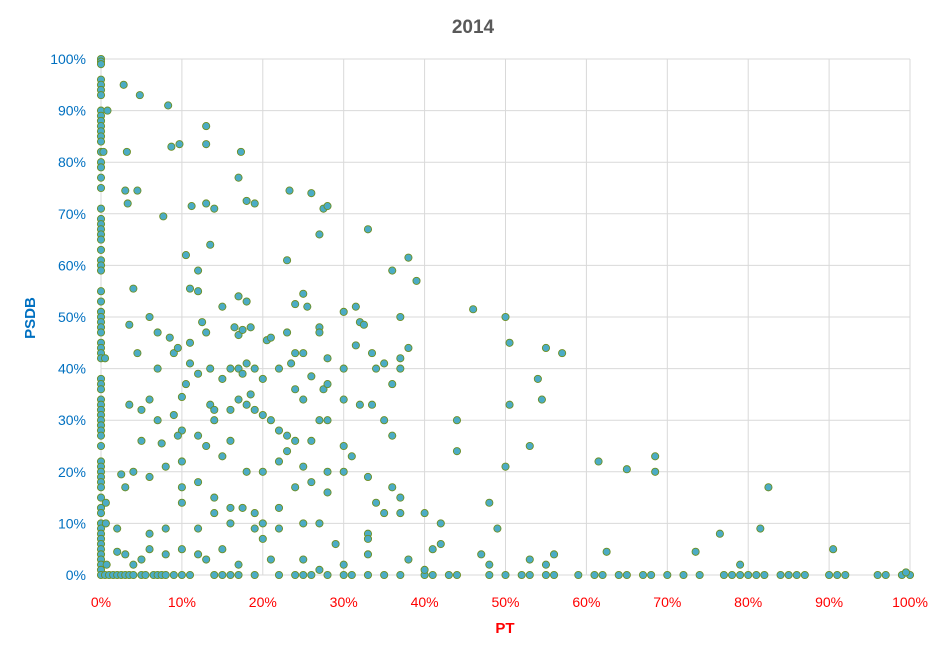  What do you see at coordinates (72, 111) in the screenshot?
I see `y-tick-label: 90%` at bounding box center [72, 111].